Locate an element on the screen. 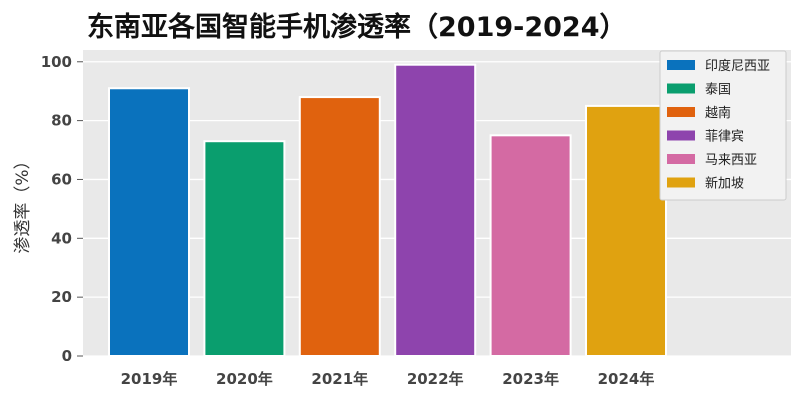  legend-label: 菲律宾 is located at coordinates (724, 137).